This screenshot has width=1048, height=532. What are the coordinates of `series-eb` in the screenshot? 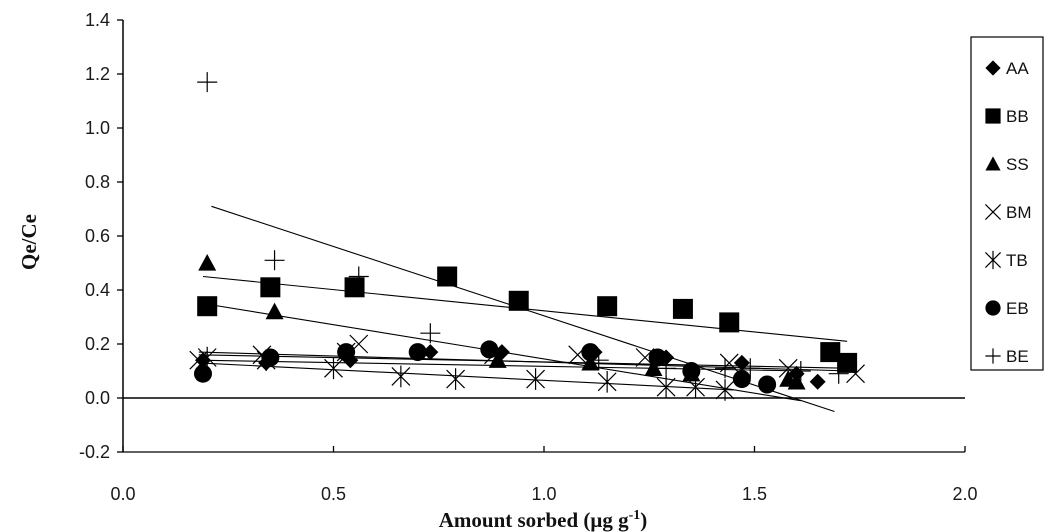 It's located at (485, 367).